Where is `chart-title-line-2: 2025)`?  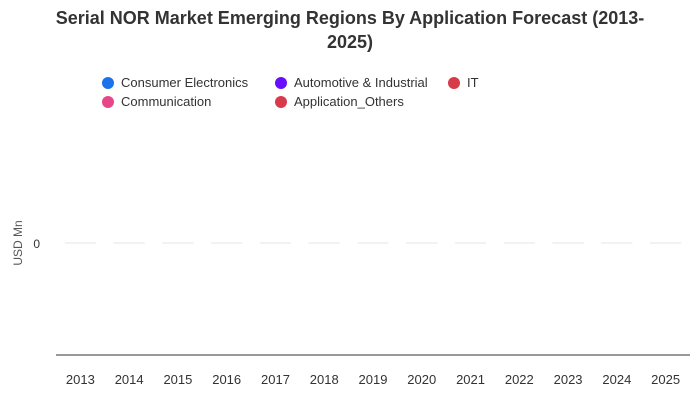
chart-title-line-2: 2025) is located at coordinates (350, 42).